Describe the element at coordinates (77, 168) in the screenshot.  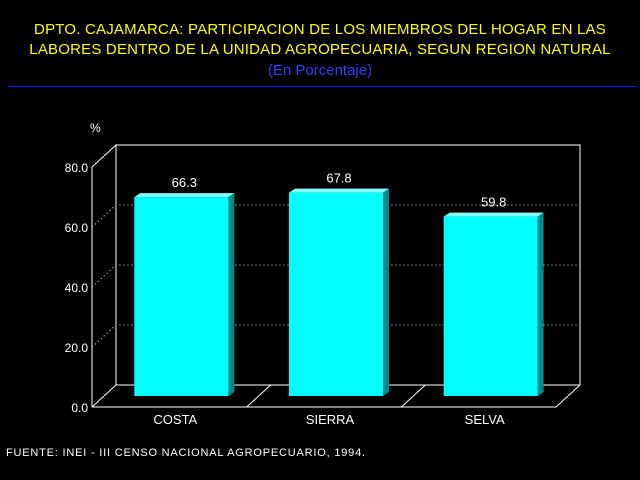
I see `y-tick-label: 80.0` at that location.